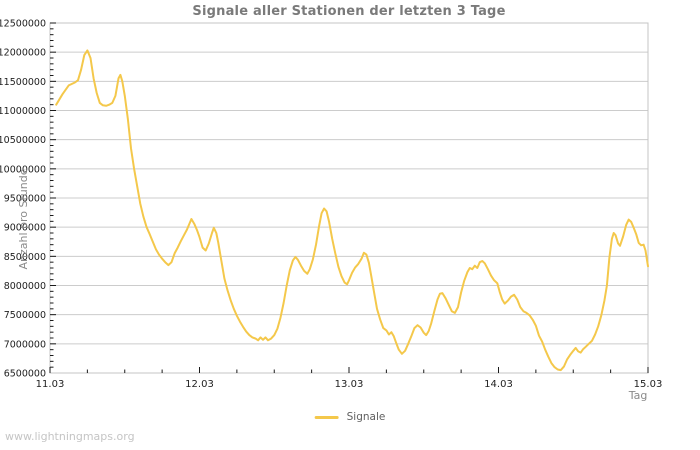  Describe the element at coordinates (638, 395) in the screenshot. I see `x-axis-title: Tag` at that location.